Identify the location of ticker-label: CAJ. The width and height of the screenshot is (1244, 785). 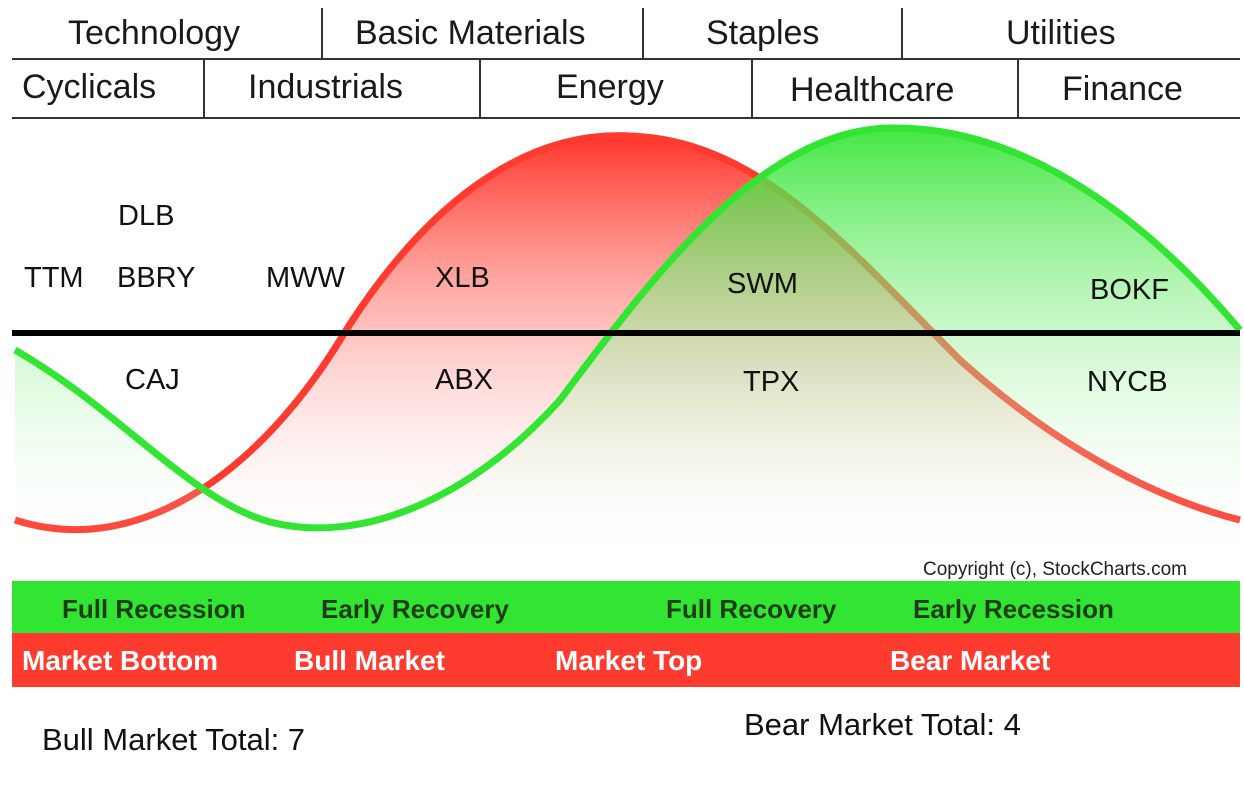
(152, 380).